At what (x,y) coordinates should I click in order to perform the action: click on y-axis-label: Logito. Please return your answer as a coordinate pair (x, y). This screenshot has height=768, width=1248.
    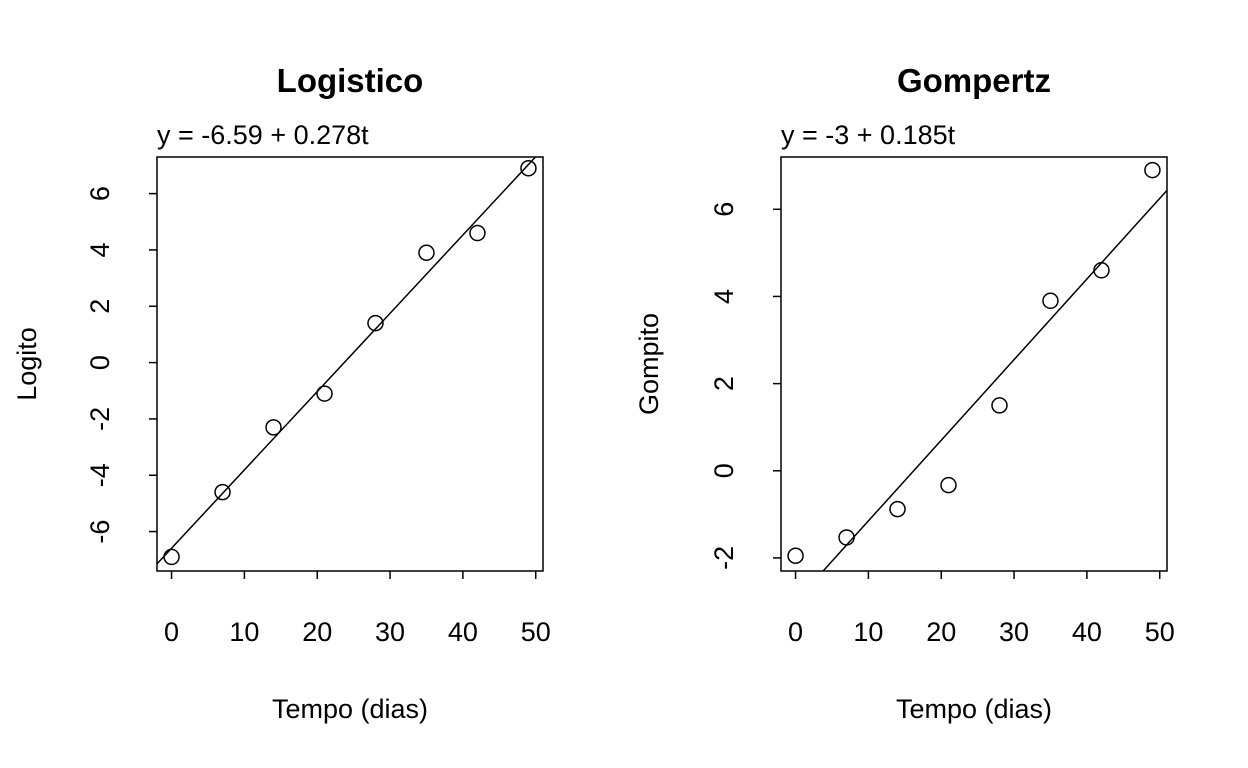
    Looking at the image, I should click on (27, 364).